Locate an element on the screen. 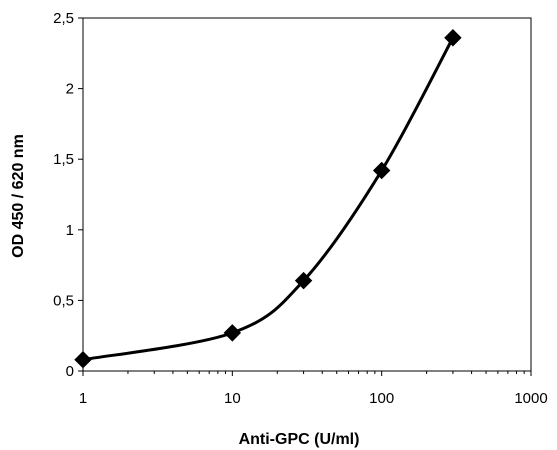 This screenshot has height=450, width=557. y-tick-label: 1,5 is located at coordinates (63, 159).